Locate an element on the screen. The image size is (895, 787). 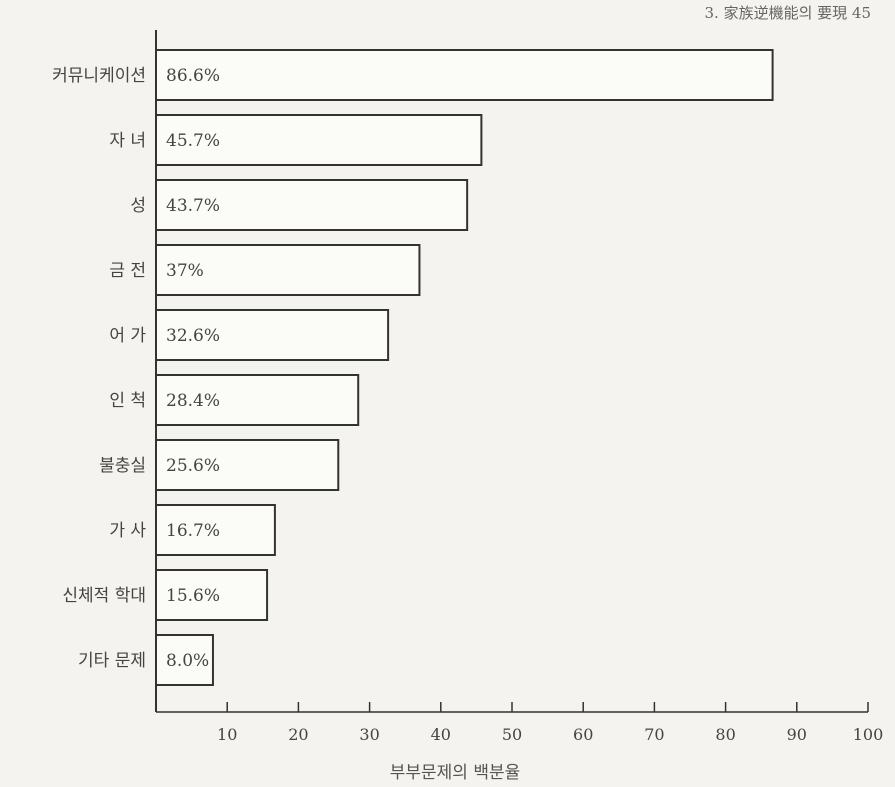
category-label-2: 성 is located at coordinates (138, 206).